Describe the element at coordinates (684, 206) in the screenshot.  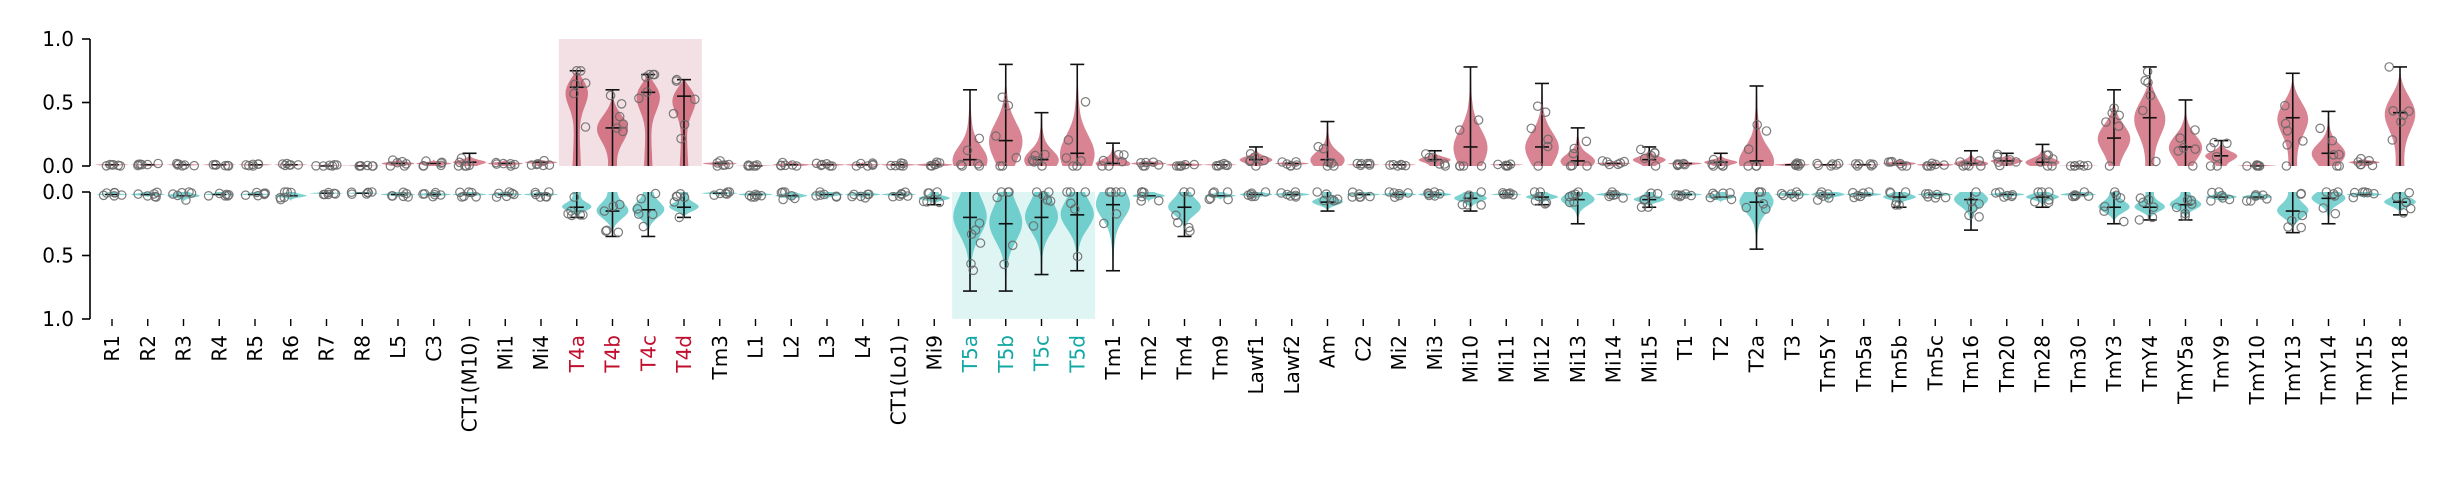
I see `violin-bottom-T4d` at that location.